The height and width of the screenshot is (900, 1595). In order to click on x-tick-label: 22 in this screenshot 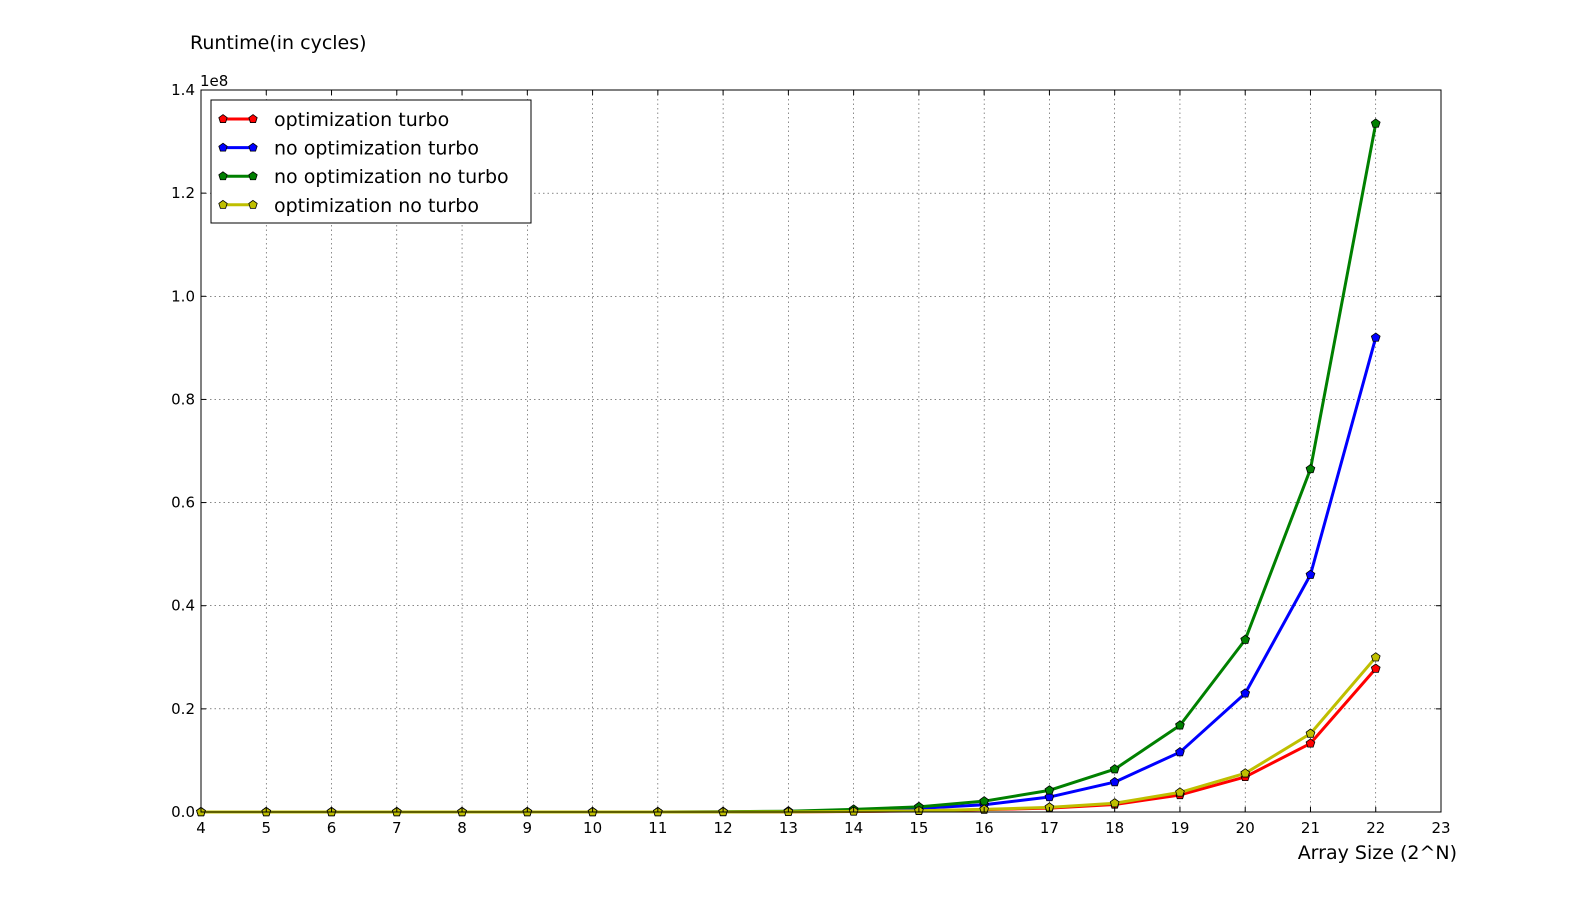, I will do `click(1375, 828)`.